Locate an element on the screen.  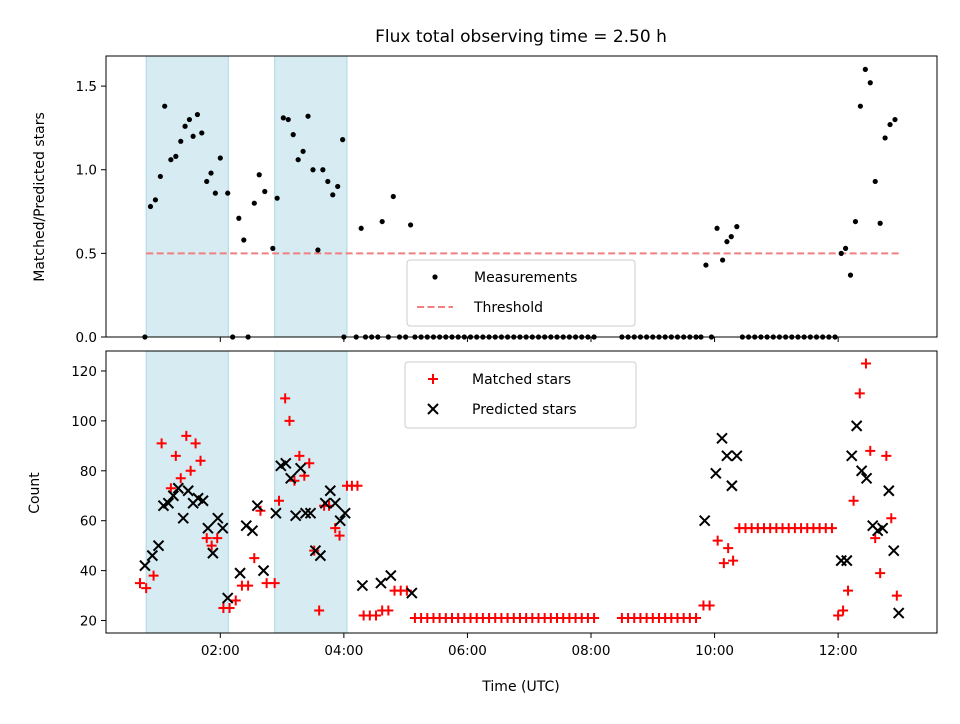
x-tick-label: 04:00 is located at coordinates (343, 651).